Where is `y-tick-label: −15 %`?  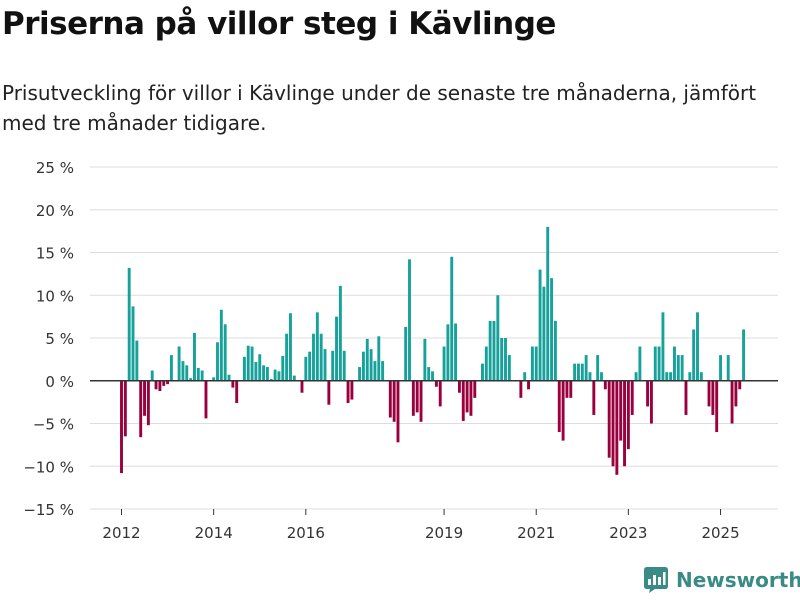
y-tick-label: −15 % is located at coordinates (48, 510).